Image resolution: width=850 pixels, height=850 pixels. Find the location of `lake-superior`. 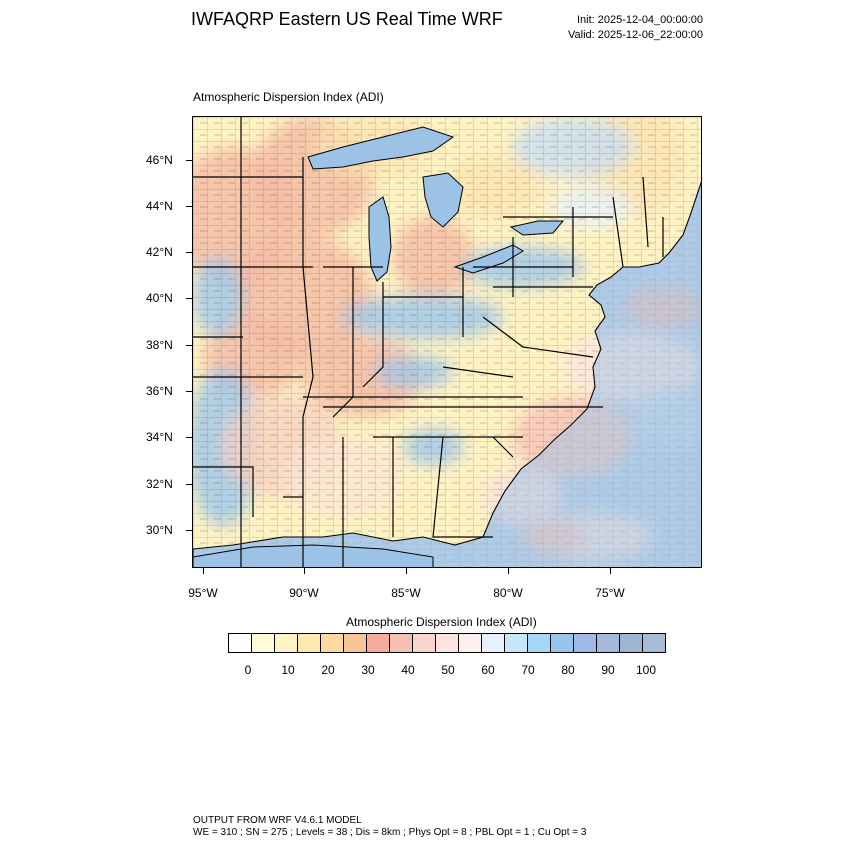

lake-superior is located at coordinates (381, 148).